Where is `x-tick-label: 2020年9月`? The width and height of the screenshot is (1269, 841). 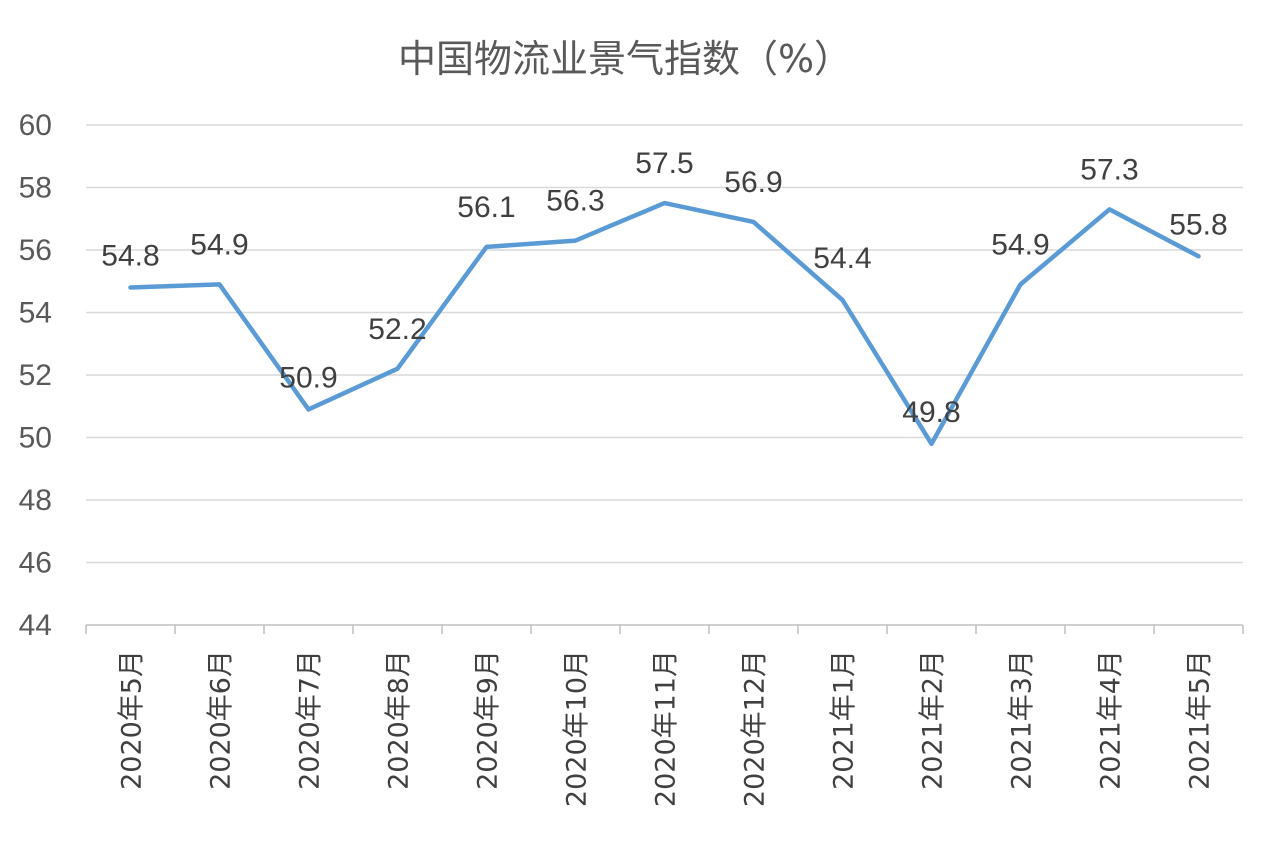
x-tick-label: 2020年9月 is located at coordinates (488, 720).